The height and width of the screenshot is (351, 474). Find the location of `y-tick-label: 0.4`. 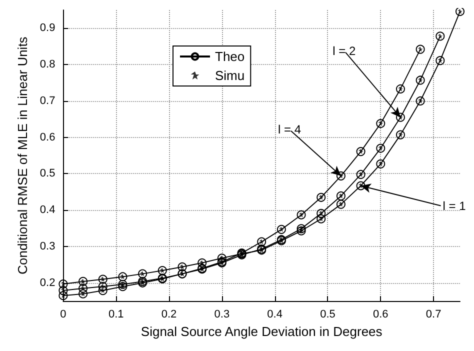

y-tick-label: 0.4 is located at coordinates (48, 210).